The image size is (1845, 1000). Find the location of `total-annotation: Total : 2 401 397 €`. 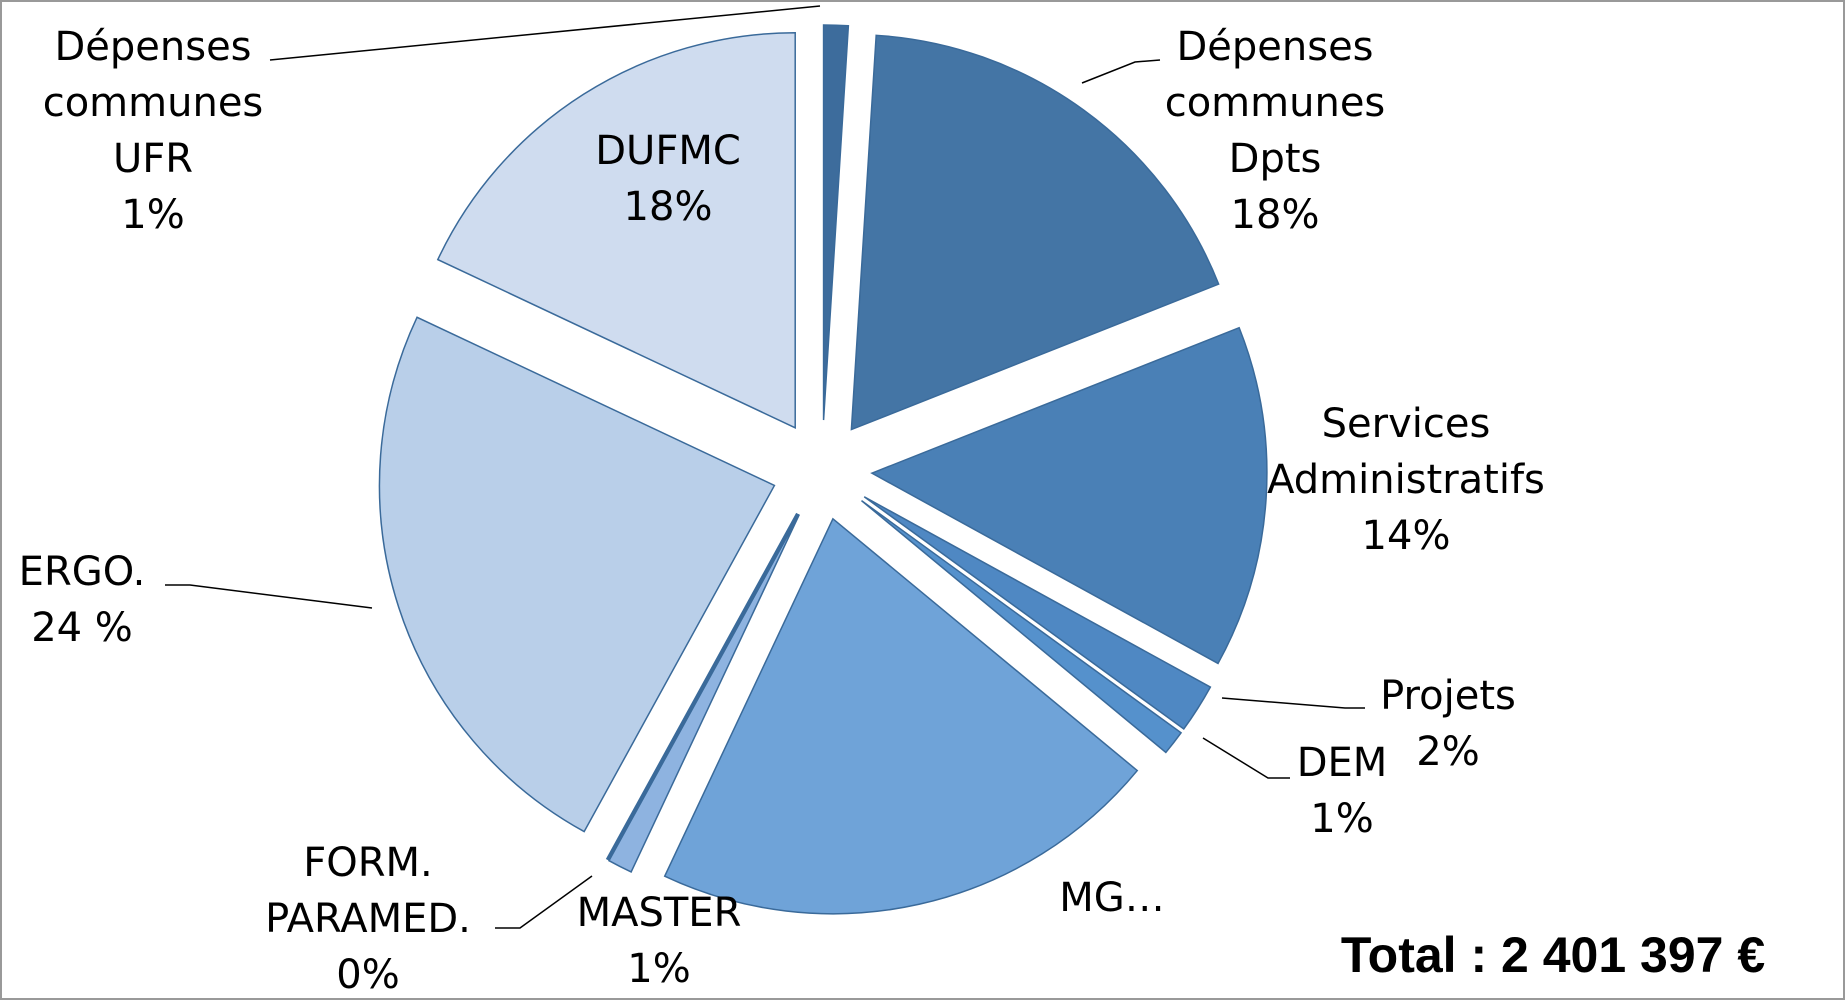

total-annotation: Total : 2 401 397 € is located at coordinates (1553, 955).